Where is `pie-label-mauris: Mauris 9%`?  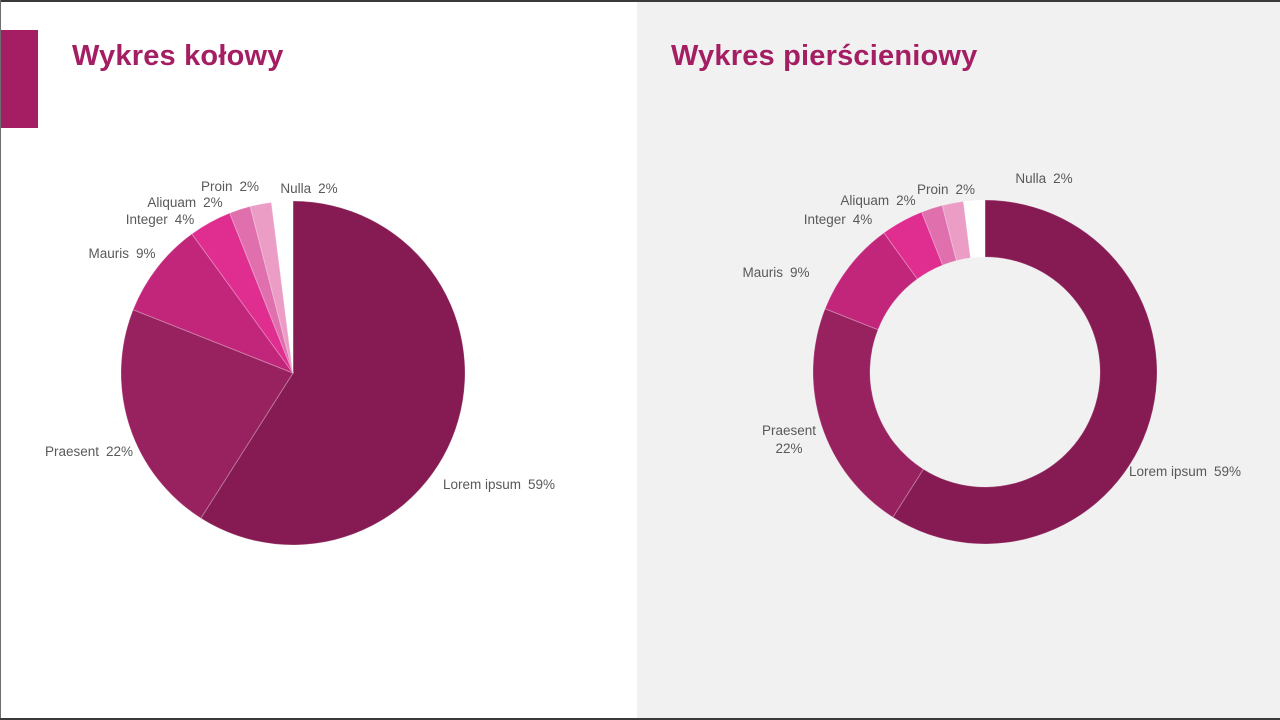
pie-label-mauris: Mauris 9% is located at coordinates (121, 254).